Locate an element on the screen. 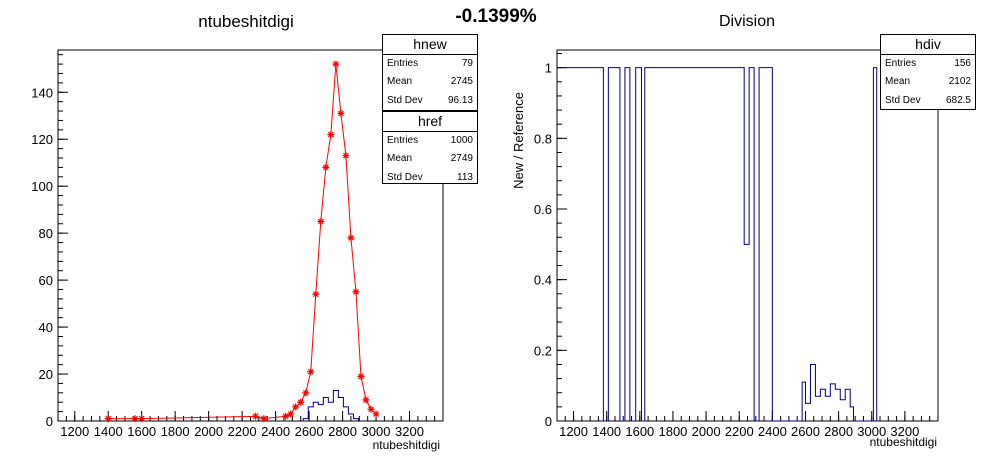 This screenshot has height=472, width=996. left-y-tick-label: 100 is located at coordinates (42, 186).